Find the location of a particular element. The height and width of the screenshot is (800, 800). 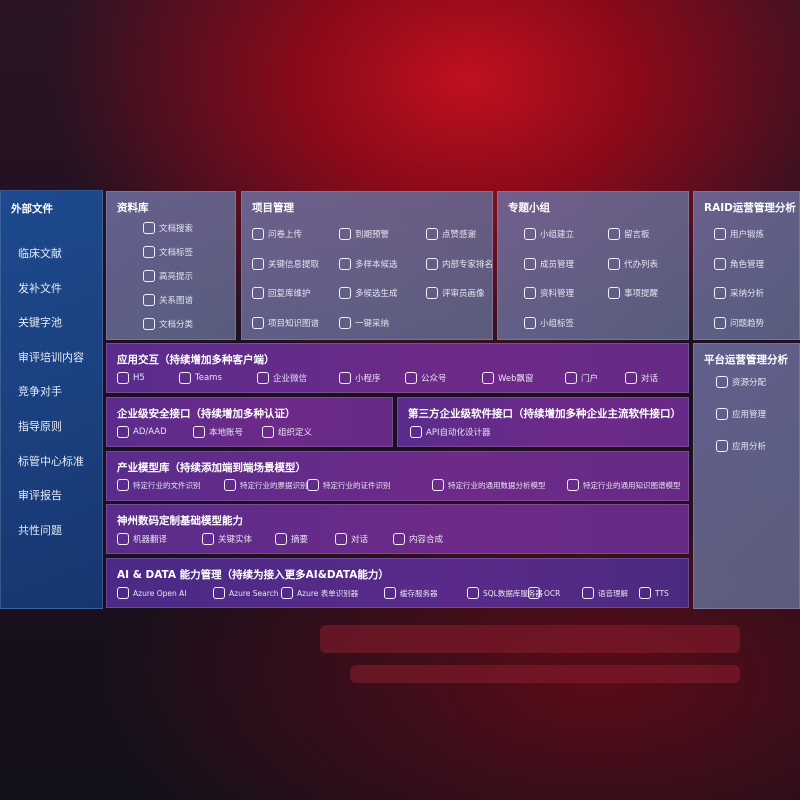

base-item: 机器翻译 is located at coordinates (142, 539).